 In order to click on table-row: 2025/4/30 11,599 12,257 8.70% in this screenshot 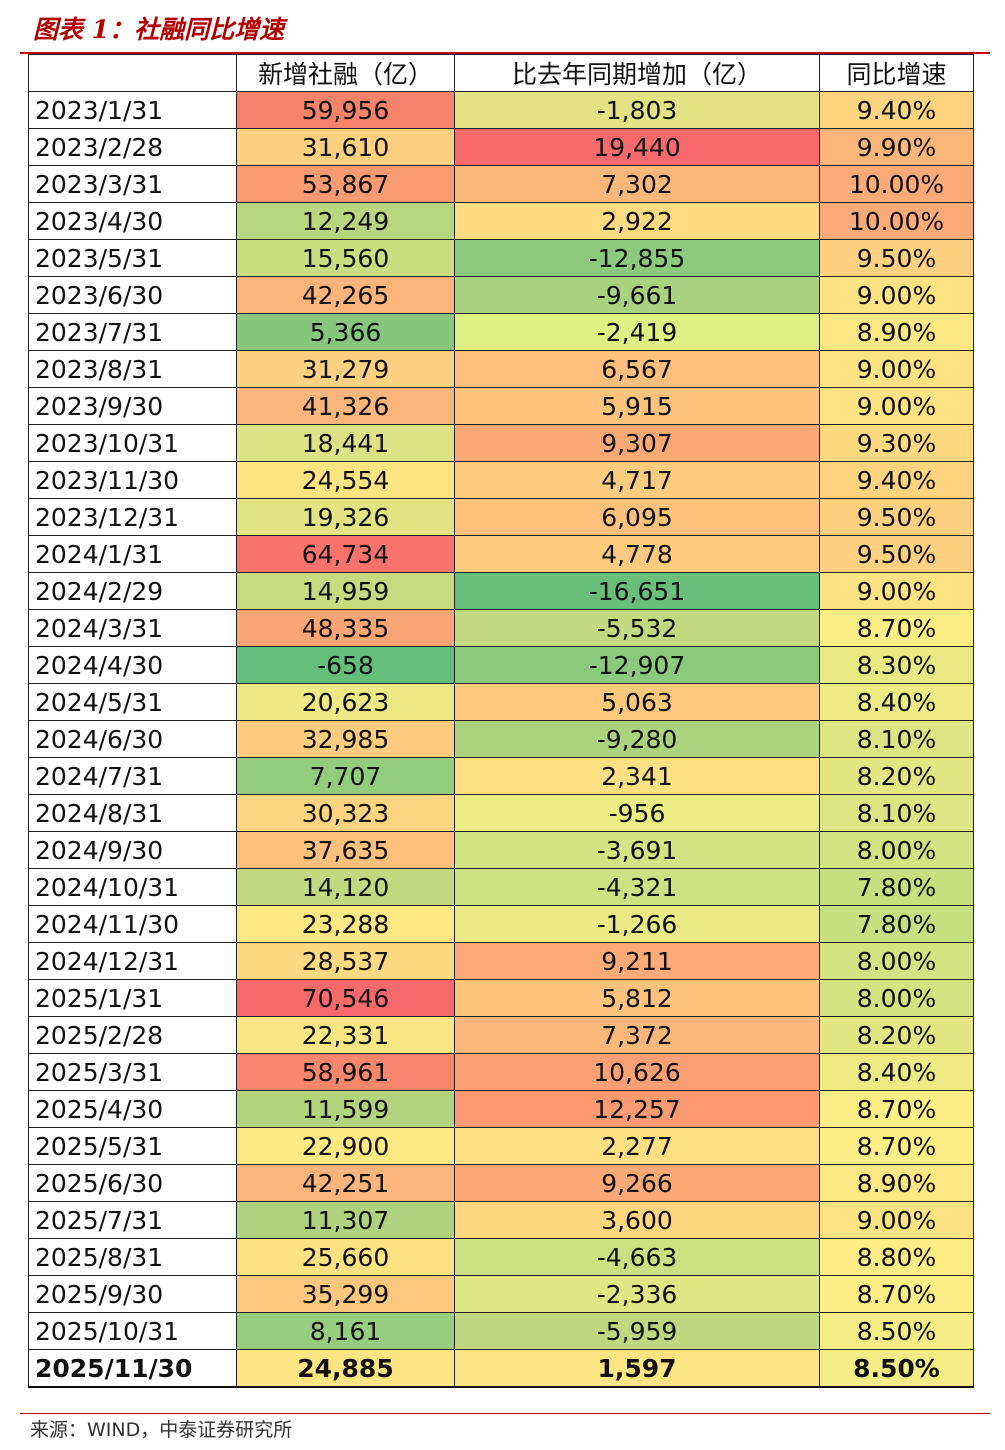, I will do `click(501, 1109)`.